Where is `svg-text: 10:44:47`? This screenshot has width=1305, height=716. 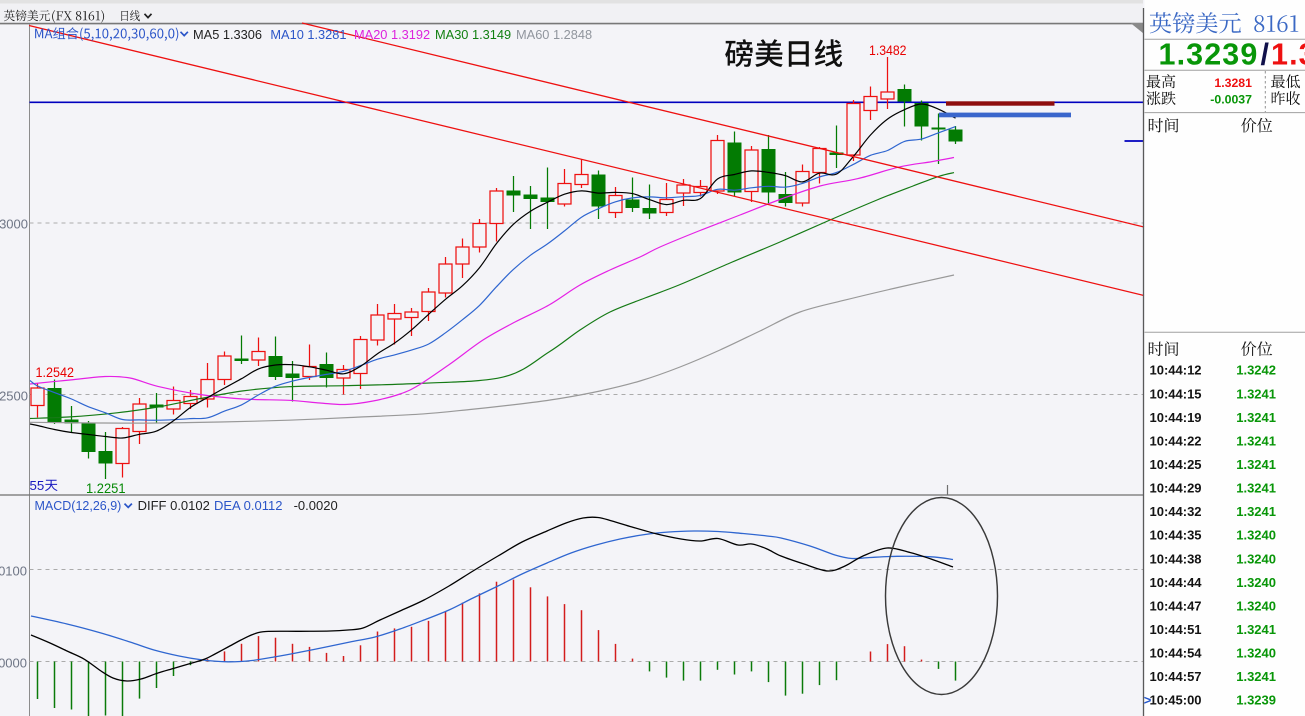 svg-text: 10:44:47 is located at coordinates (1176, 605).